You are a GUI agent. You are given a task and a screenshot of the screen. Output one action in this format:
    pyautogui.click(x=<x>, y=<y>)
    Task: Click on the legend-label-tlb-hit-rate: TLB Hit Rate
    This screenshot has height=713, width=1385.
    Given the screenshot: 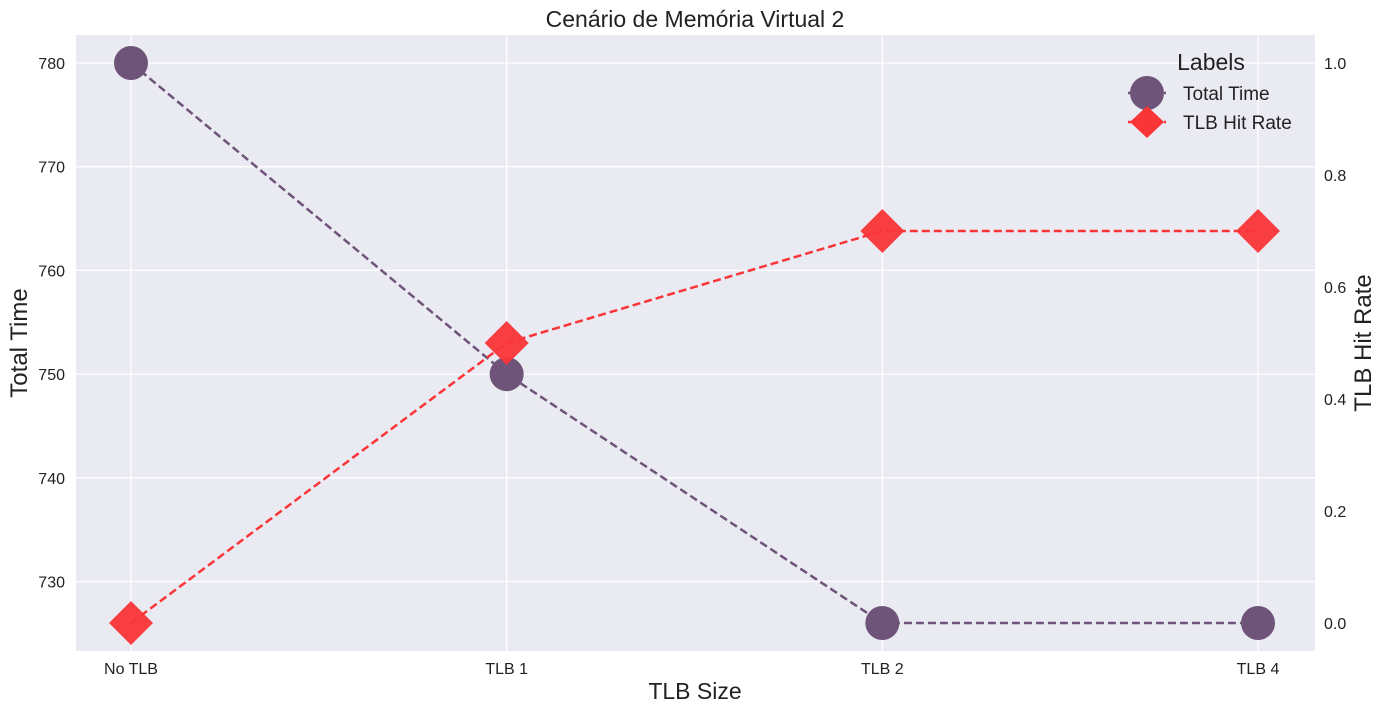 What is the action you would take?
    pyautogui.click(x=1237, y=123)
    